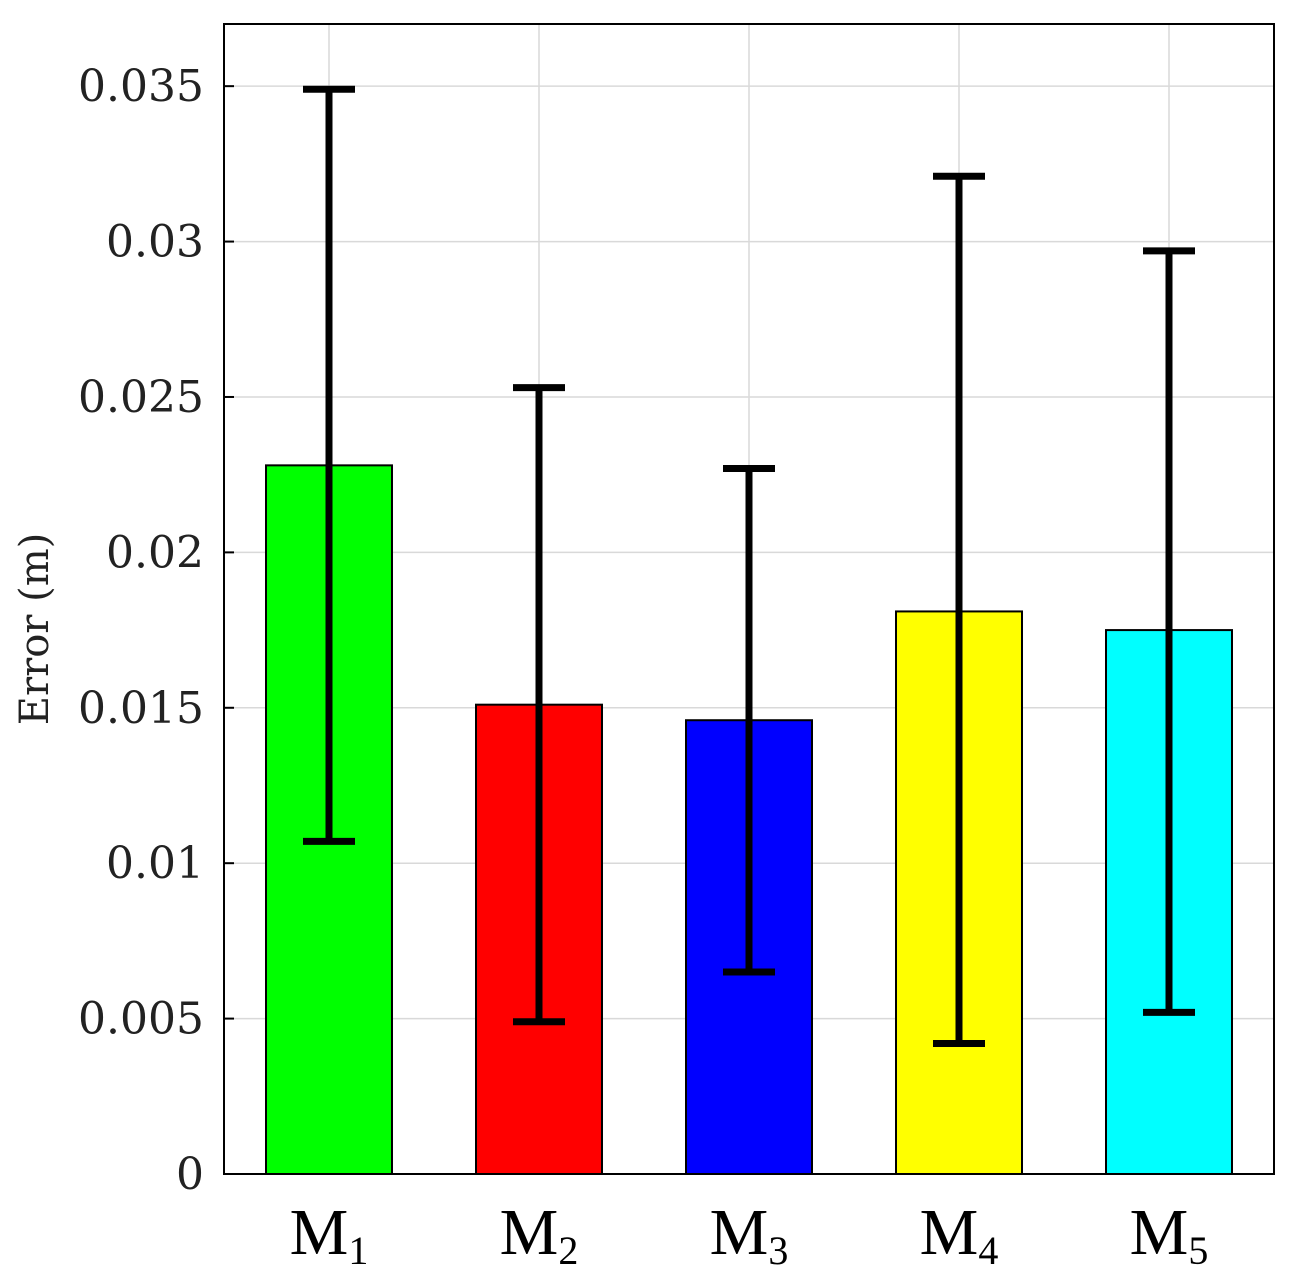  I want to click on x-tick-label-1: M1, so click(329, 1234).